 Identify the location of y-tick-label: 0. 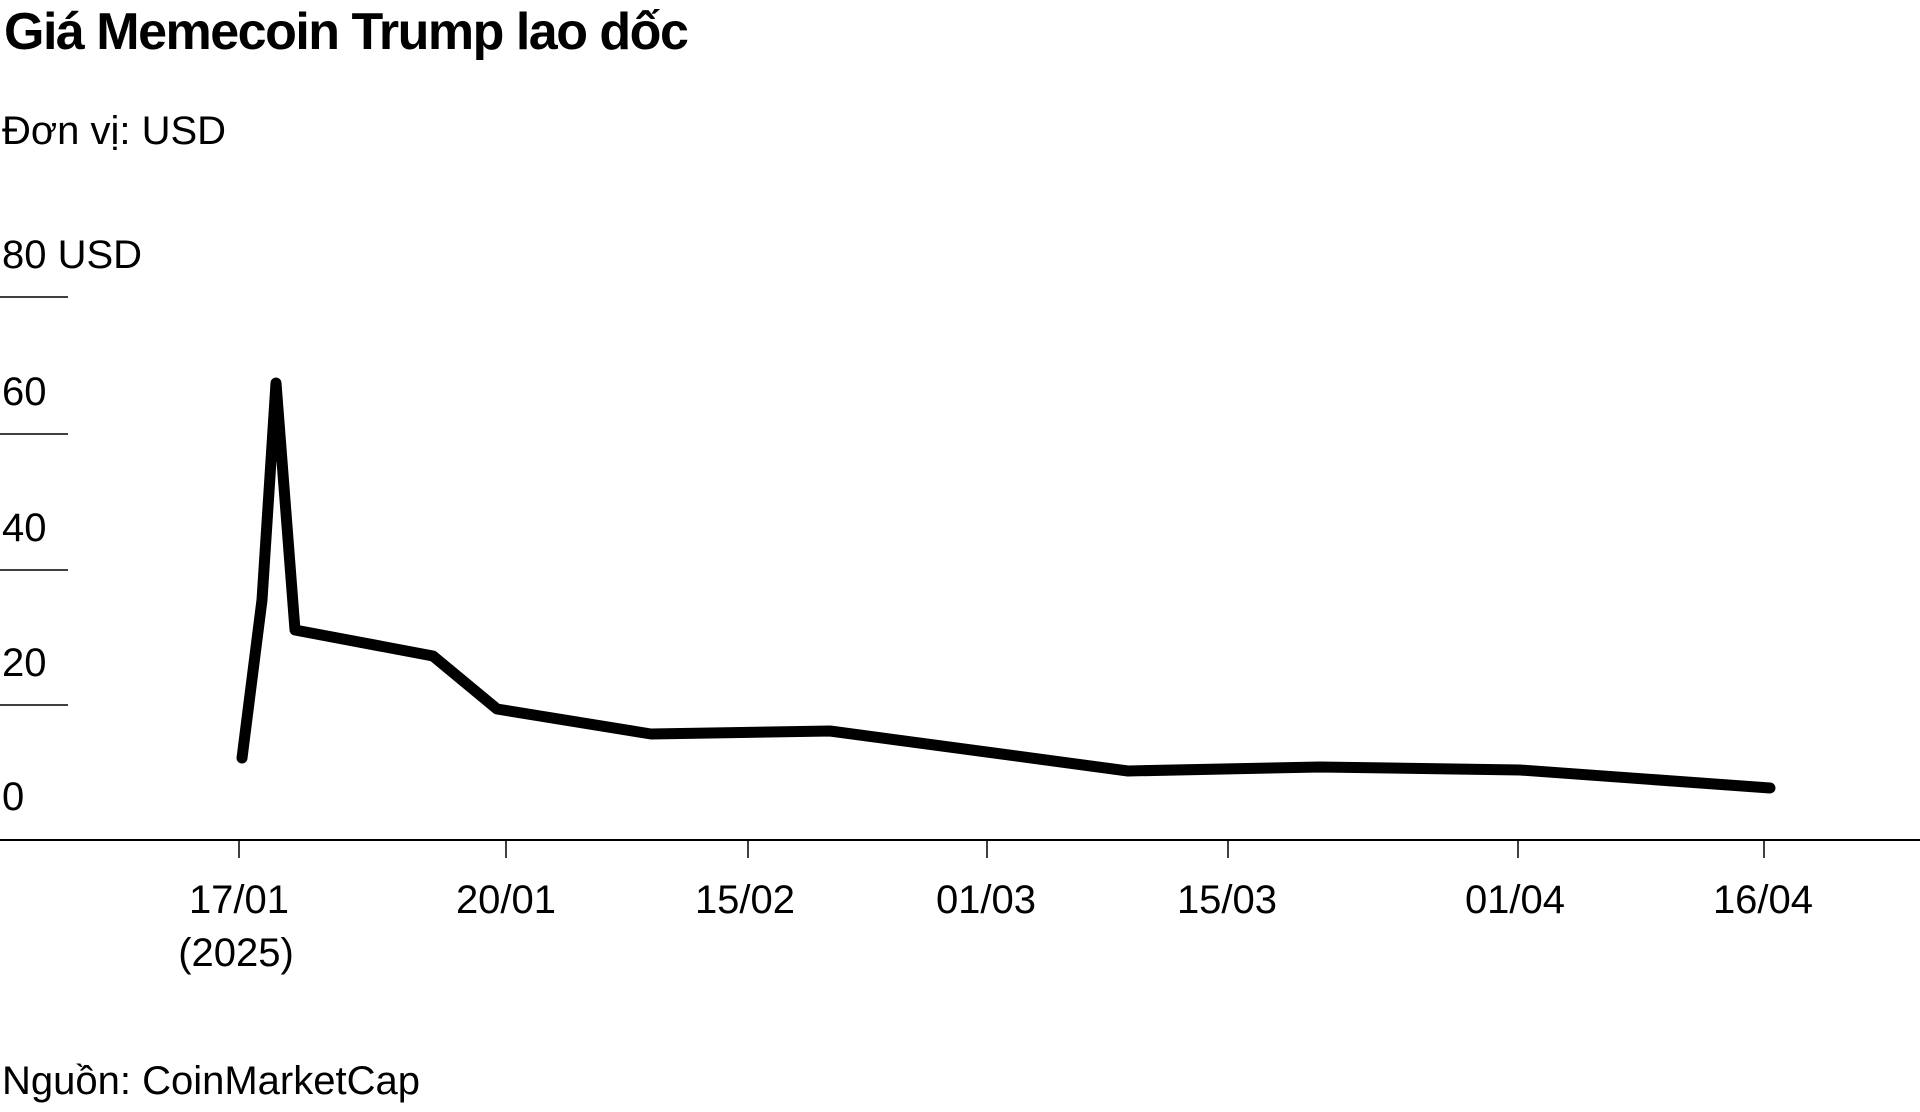
(13, 797).